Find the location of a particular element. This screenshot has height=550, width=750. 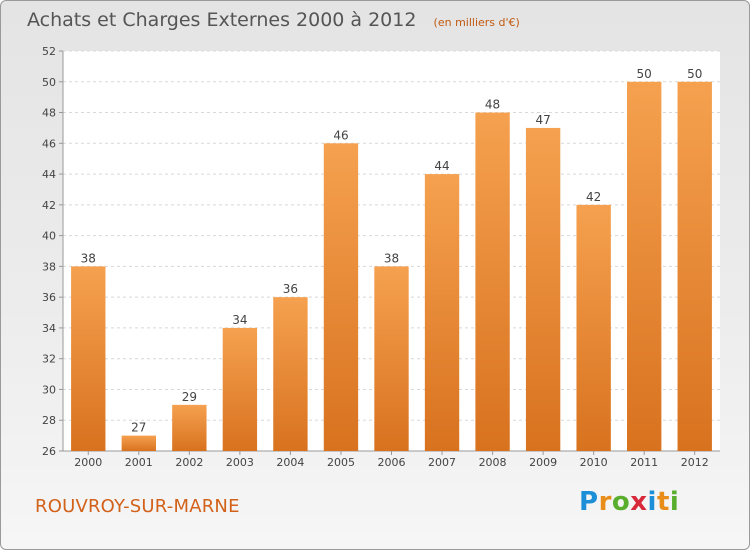

y-tick-label: 44 is located at coordinates (49, 174).